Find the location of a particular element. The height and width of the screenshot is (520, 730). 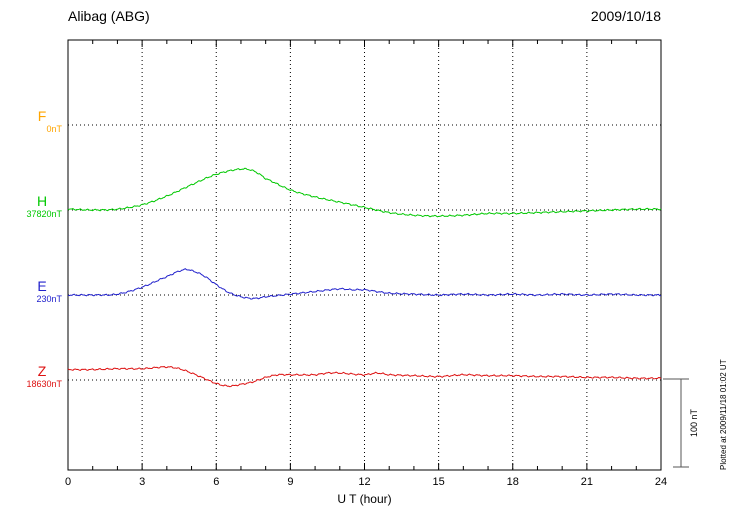

x-tick-label: 0 is located at coordinates (68, 482).